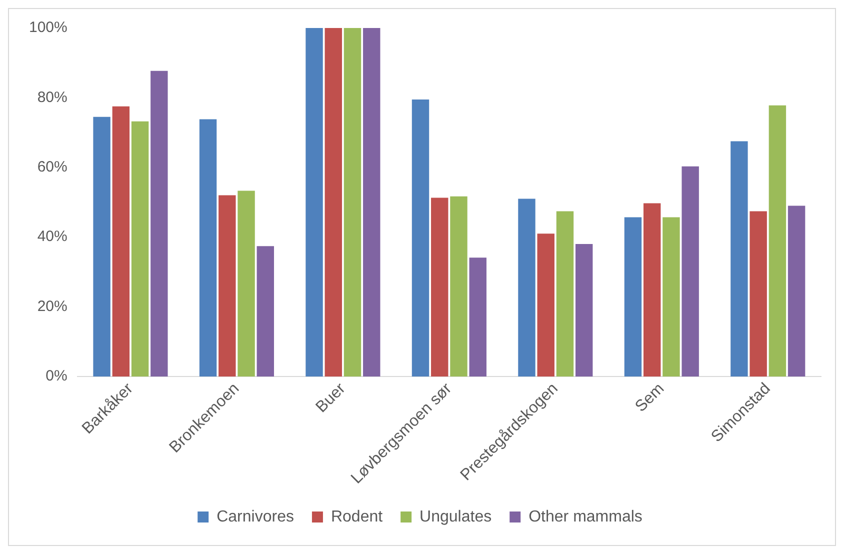 This screenshot has width=844, height=554. What do you see at coordinates (52, 237) in the screenshot?
I see `y-tick-label: 40%` at bounding box center [52, 237].